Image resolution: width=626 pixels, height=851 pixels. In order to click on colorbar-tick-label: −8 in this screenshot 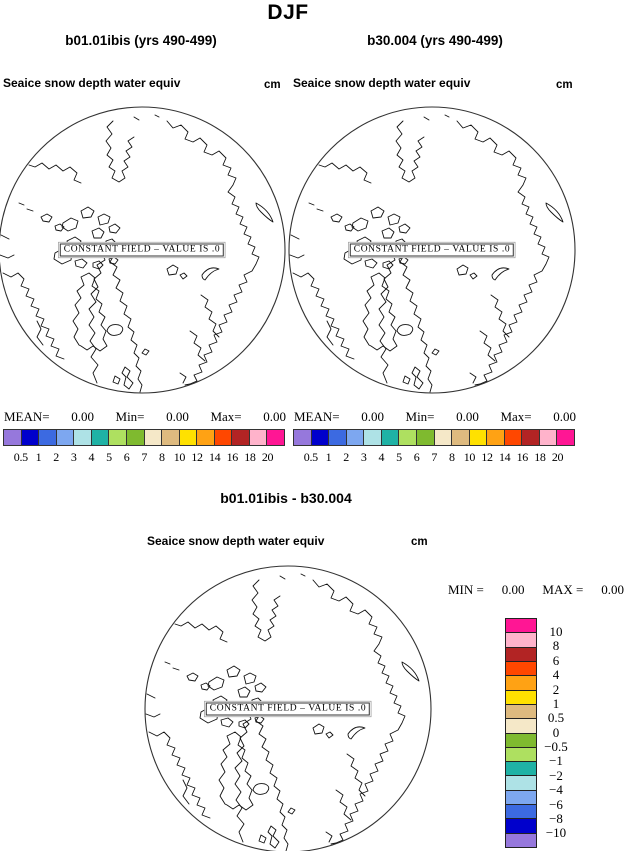, I will do `click(556, 818)`.